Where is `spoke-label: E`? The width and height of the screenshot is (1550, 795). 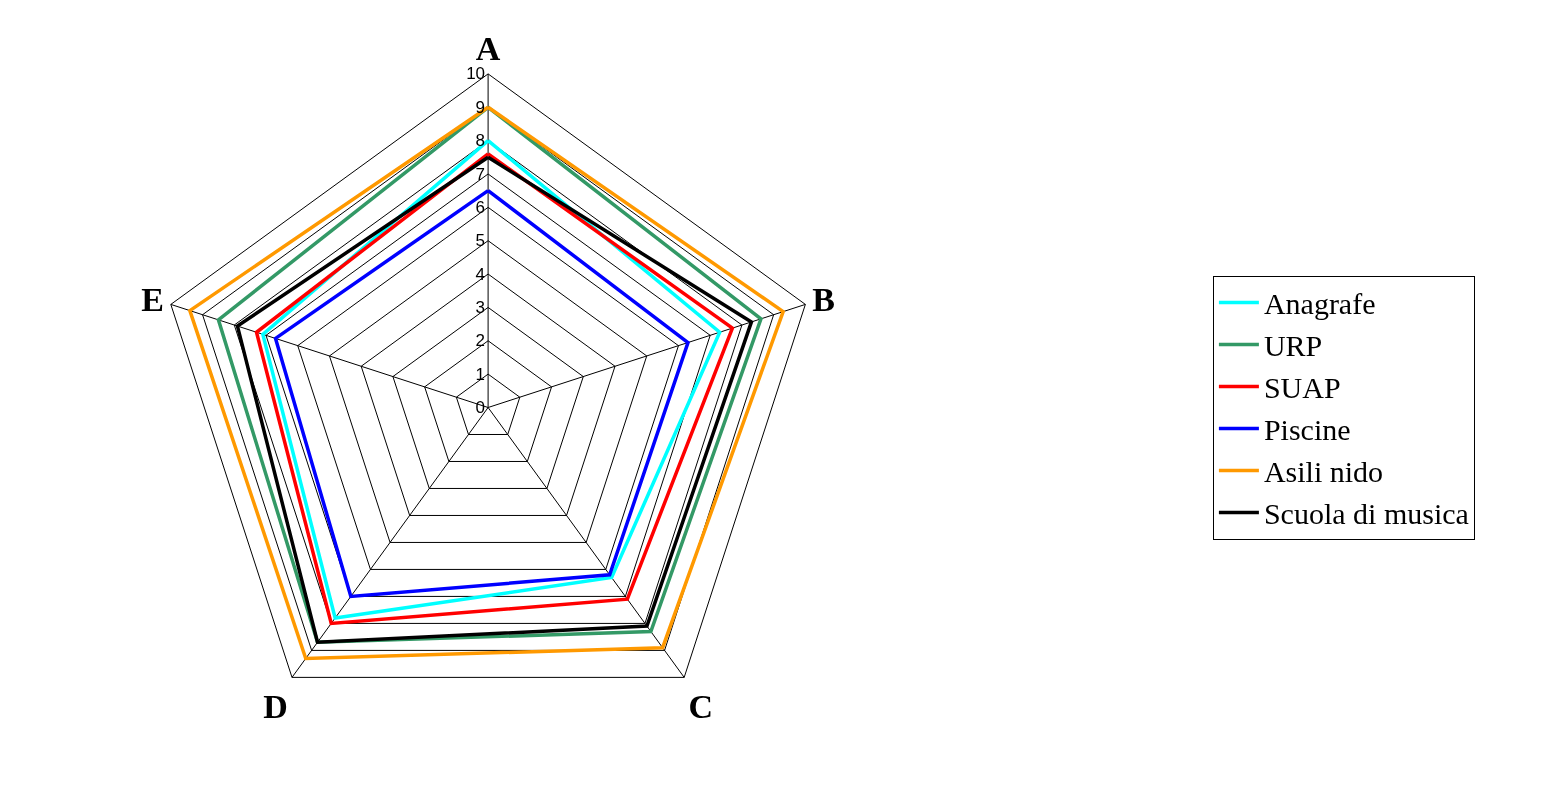 spoke-label: E is located at coordinates (152, 300).